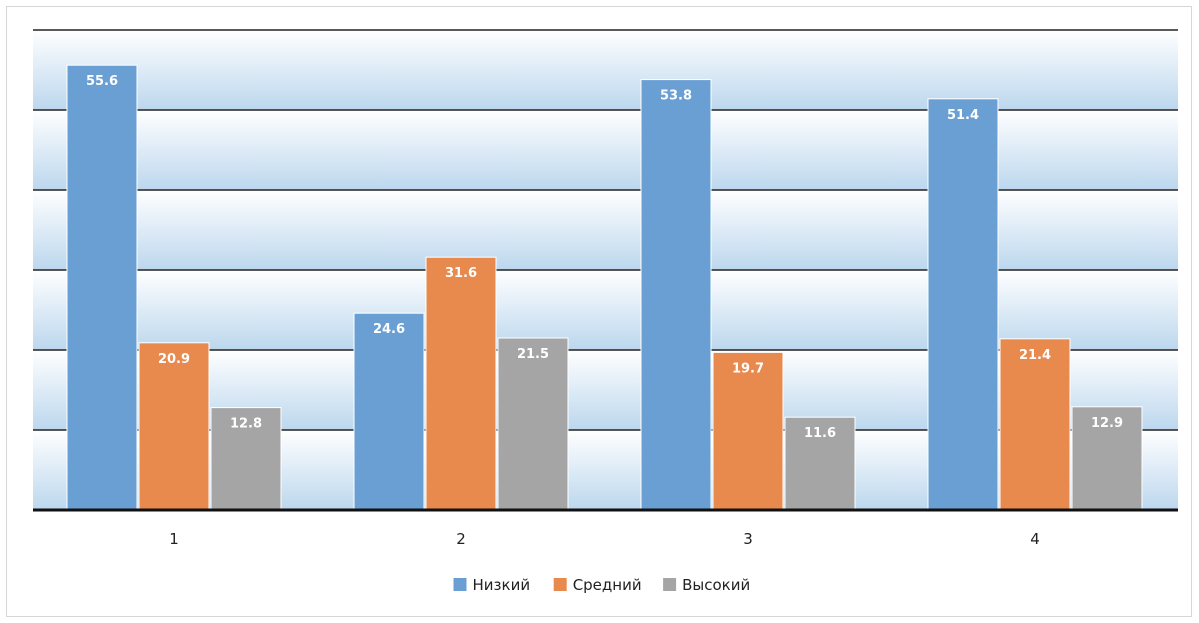  Describe the element at coordinates (174, 539) in the screenshot. I see `x-tick-label: 1` at that location.